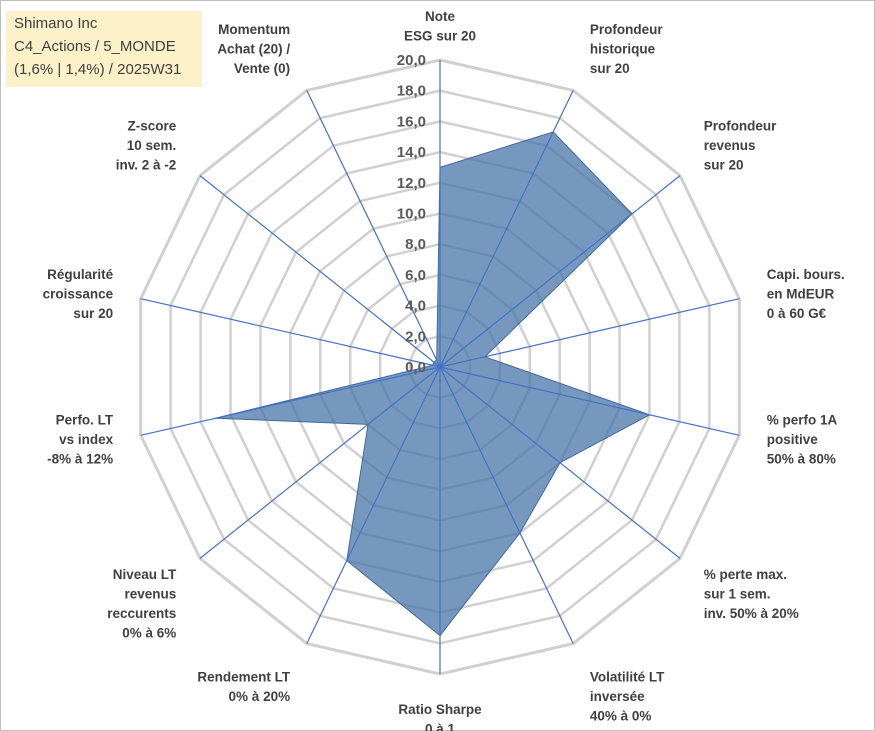 This screenshot has height=731, width=875. Describe the element at coordinates (56, 23) in the screenshot. I see `title-line-company: Shimano Inc` at that location.